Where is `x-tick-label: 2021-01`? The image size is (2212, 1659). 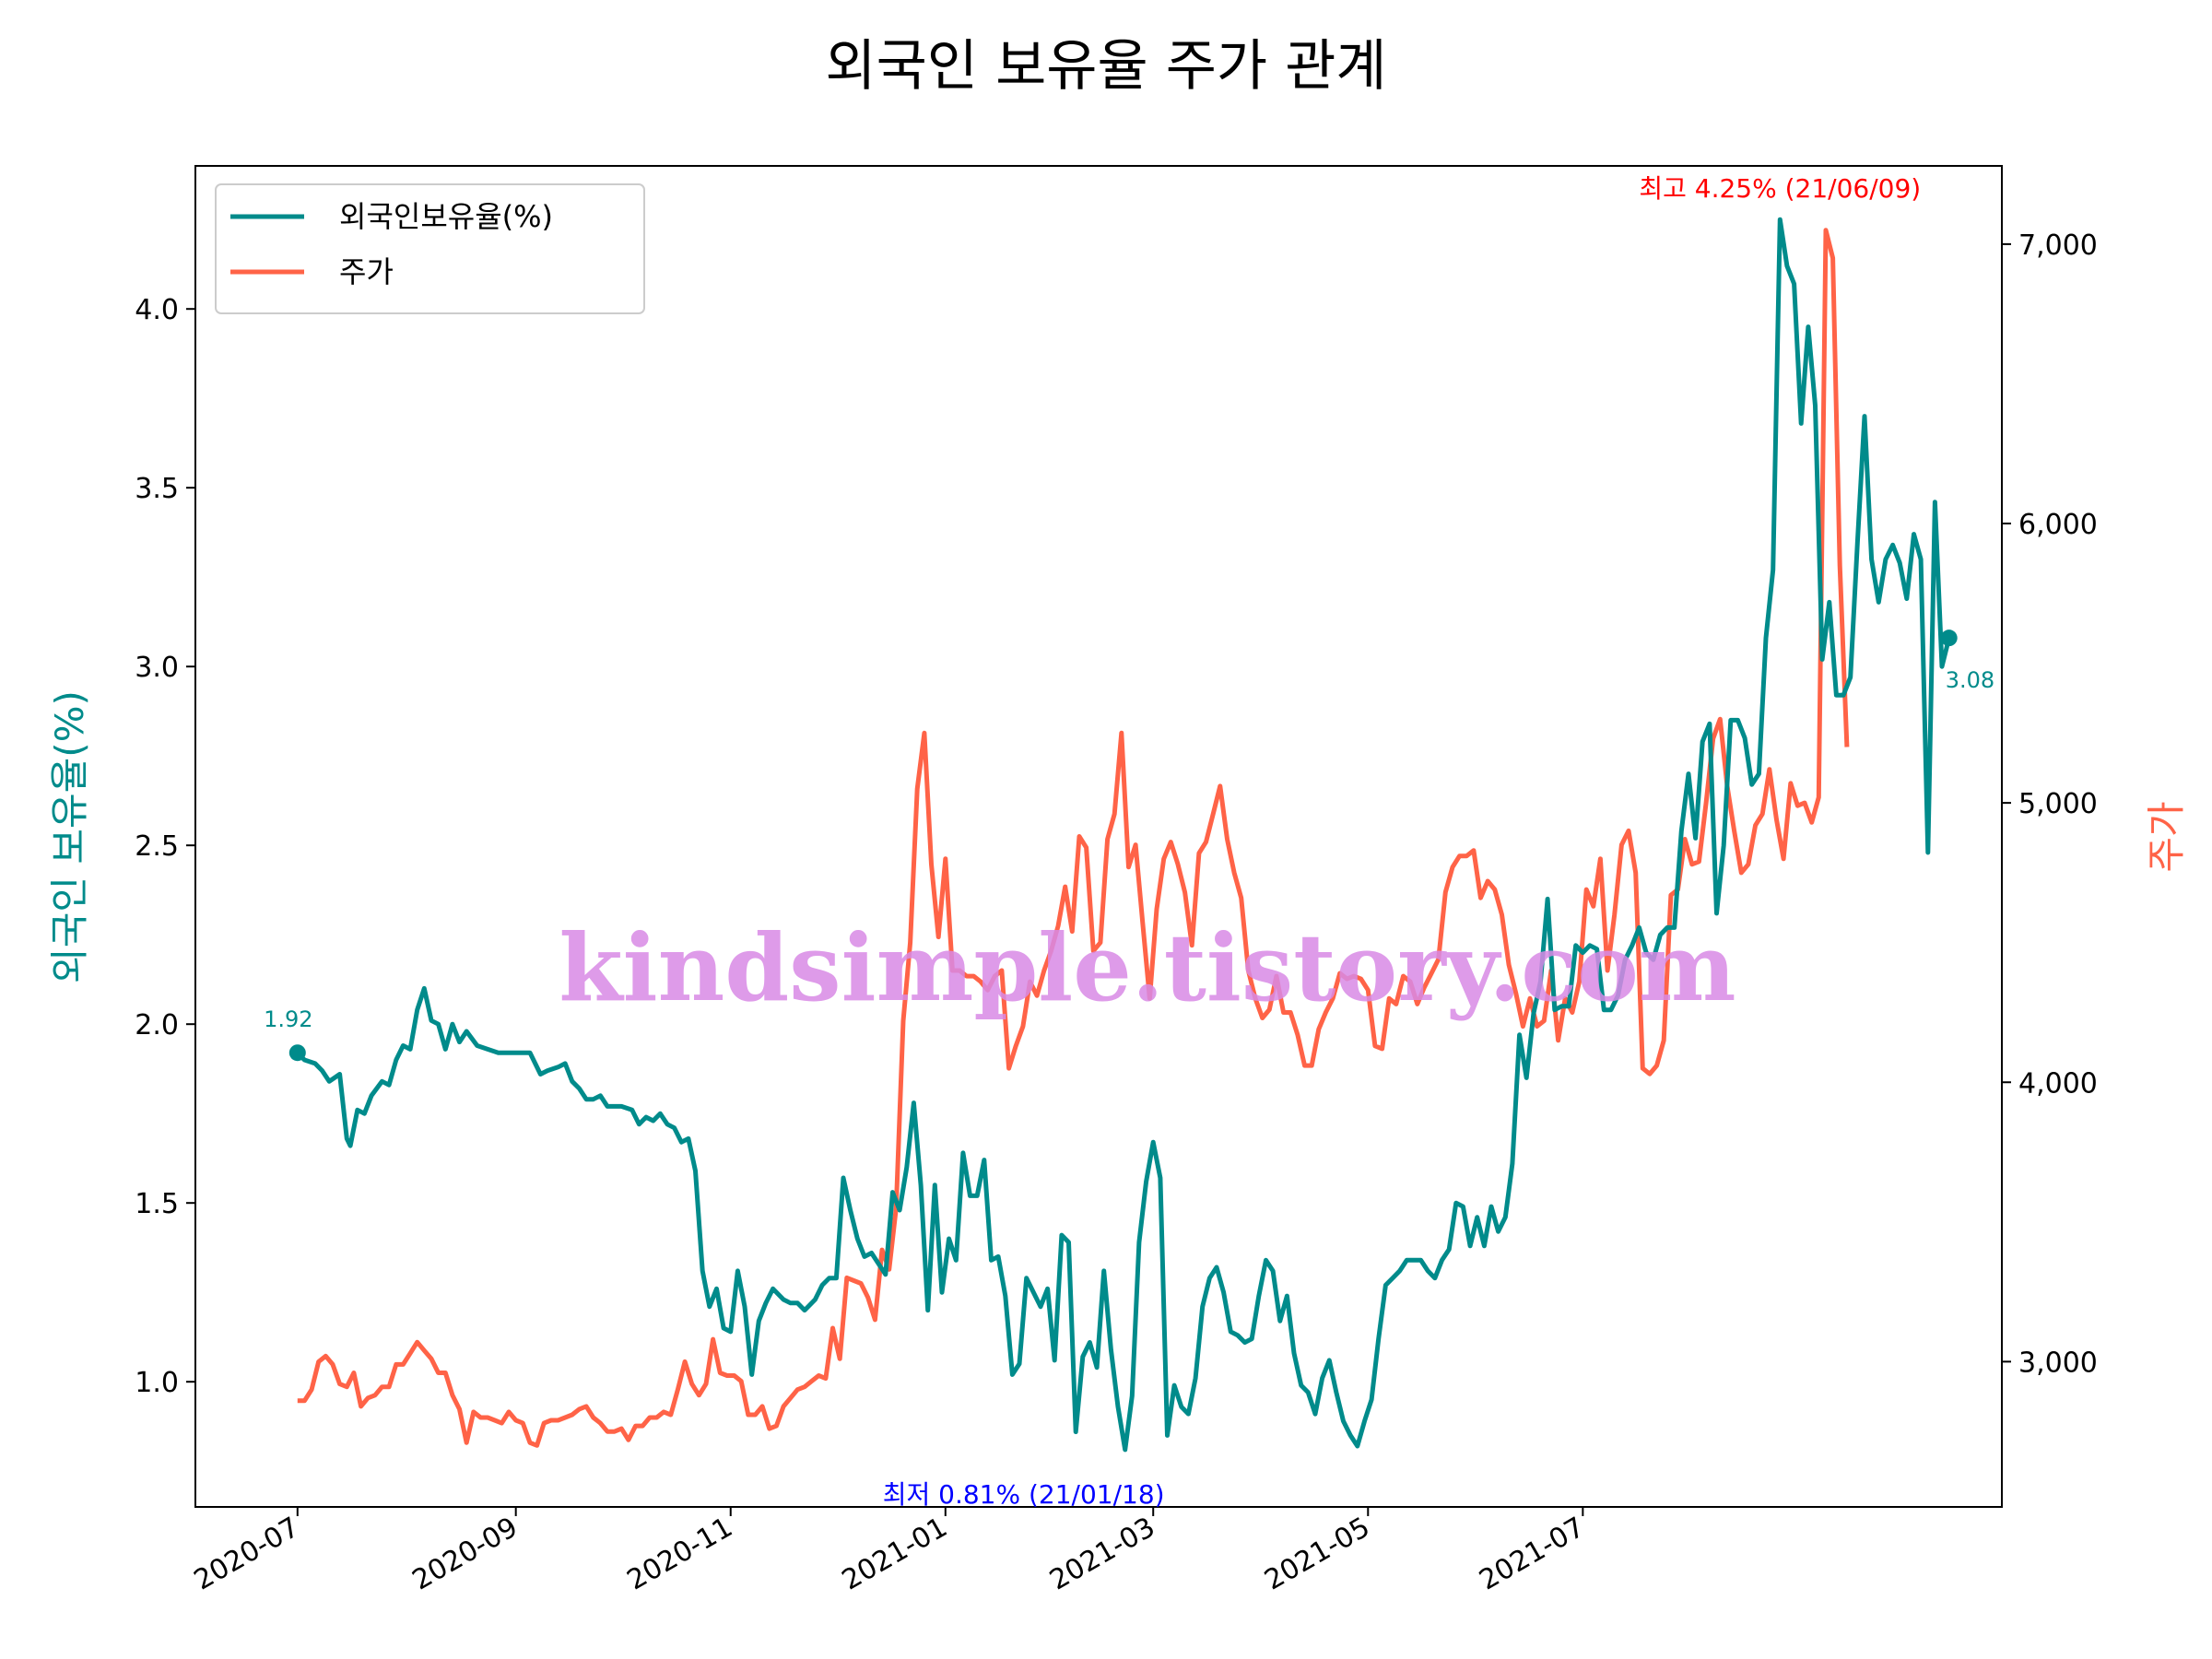 x-tick-label: 2021-01 is located at coordinates (895, 1554).